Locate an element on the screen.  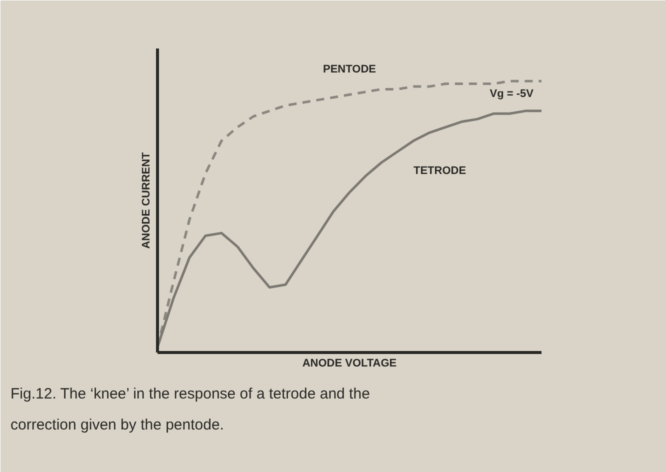
series-label: TETRODE is located at coordinates (440, 171).